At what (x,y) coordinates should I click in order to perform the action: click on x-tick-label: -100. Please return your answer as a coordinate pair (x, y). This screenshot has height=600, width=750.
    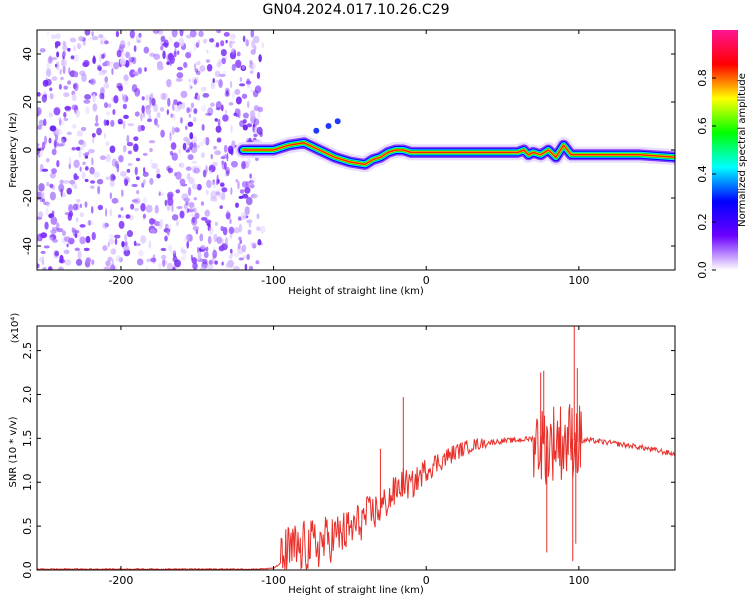
    Looking at the image, I should click on (273, 580).